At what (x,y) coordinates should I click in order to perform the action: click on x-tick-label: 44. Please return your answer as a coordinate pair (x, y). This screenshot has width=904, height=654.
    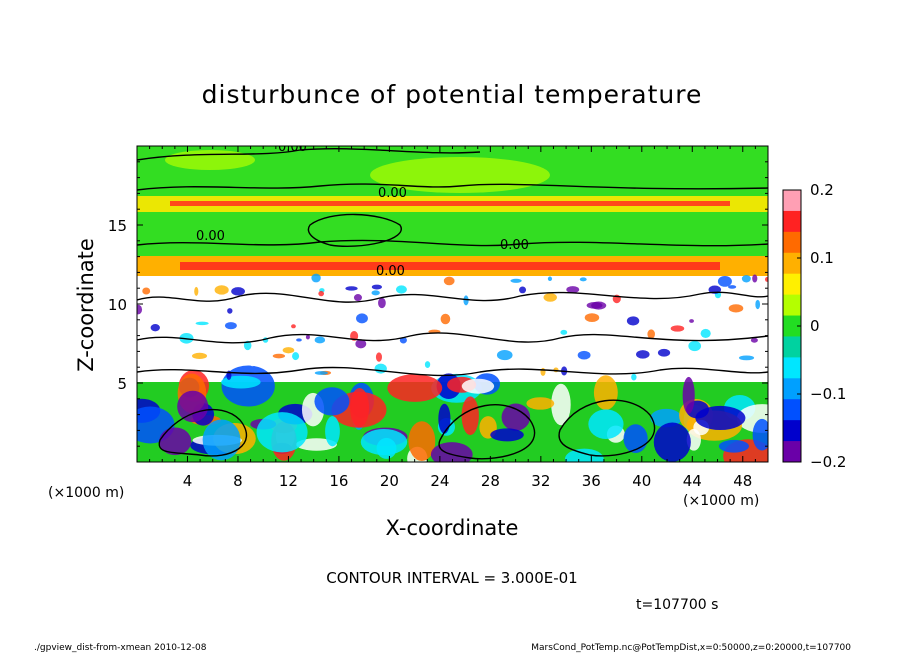
    Looking at the image, I should click on (692, 481).